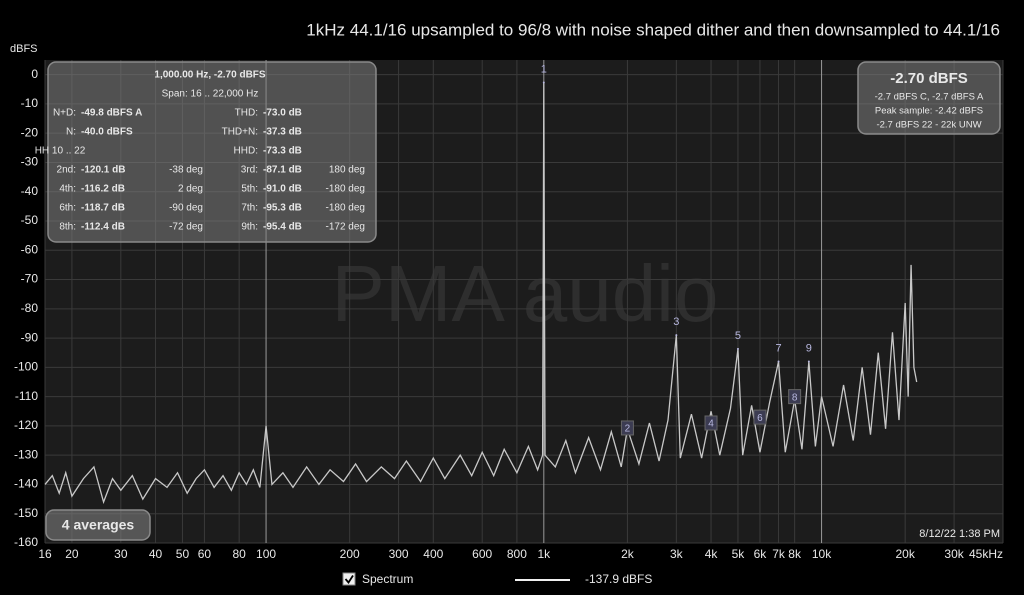  I want to click on level-title: -2.70 dBFS, so click(929, 78).